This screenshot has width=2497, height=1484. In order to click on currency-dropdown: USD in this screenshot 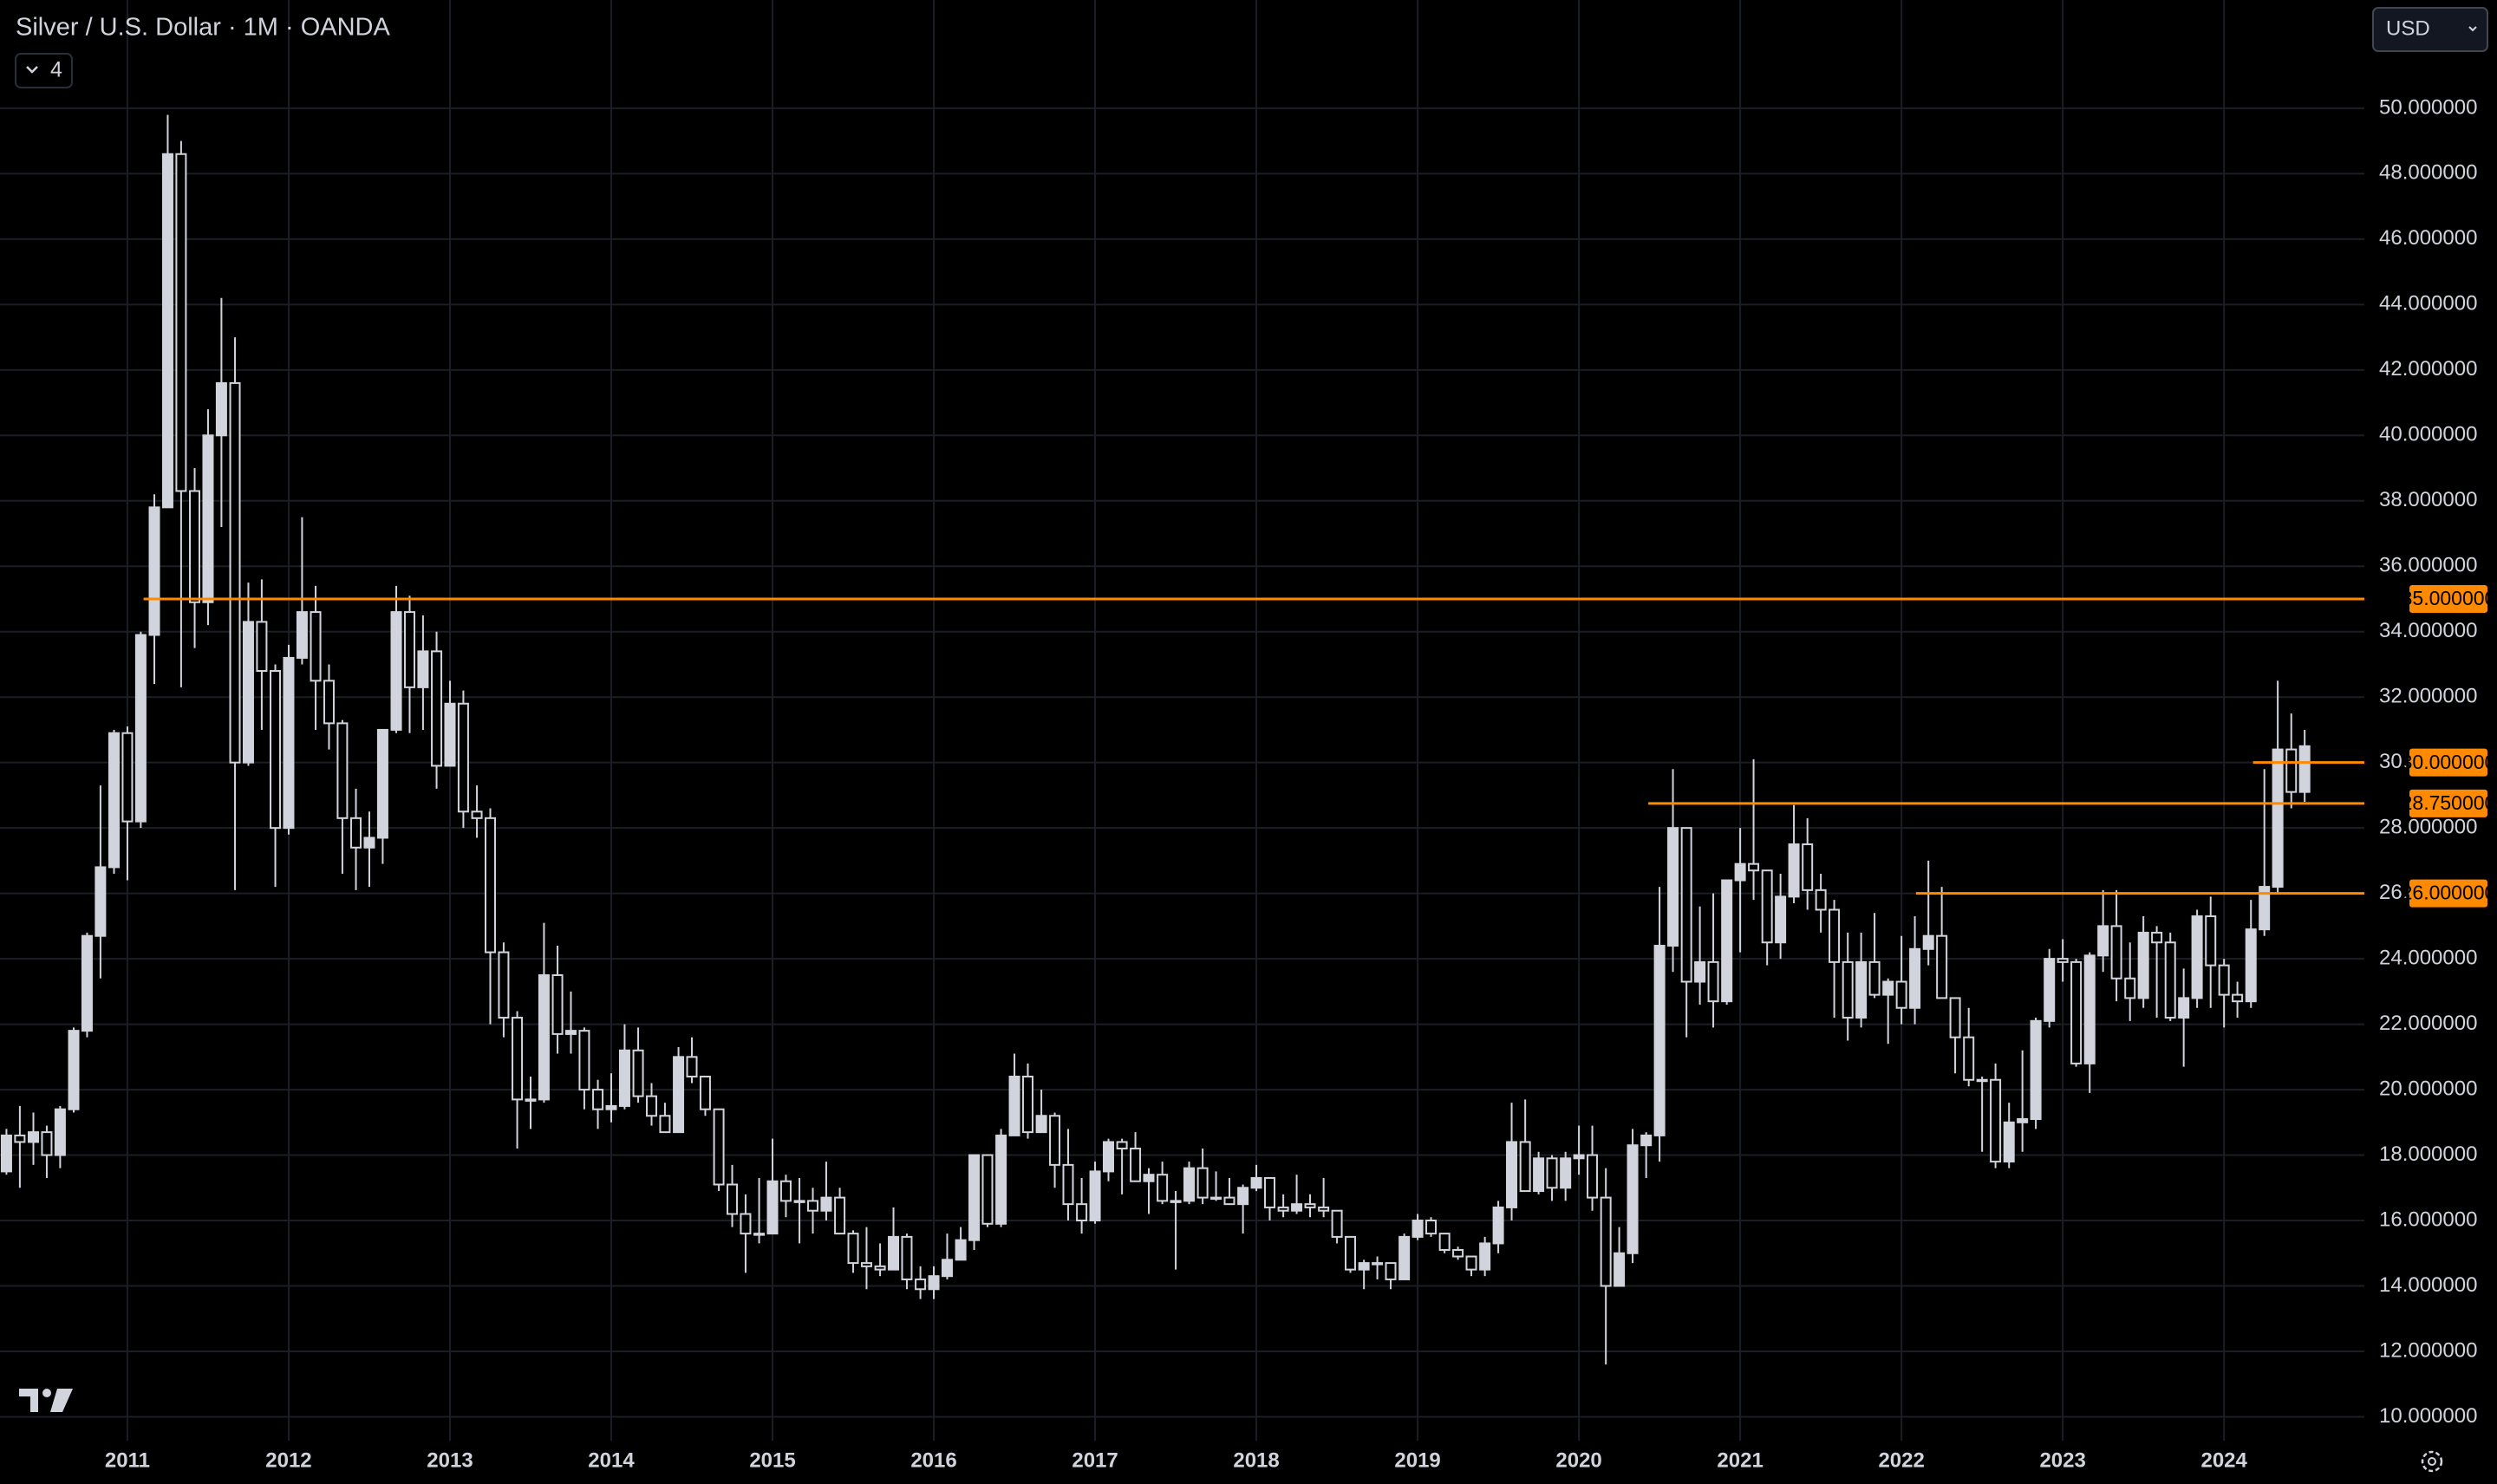, I will do `click(2430, 29)`.